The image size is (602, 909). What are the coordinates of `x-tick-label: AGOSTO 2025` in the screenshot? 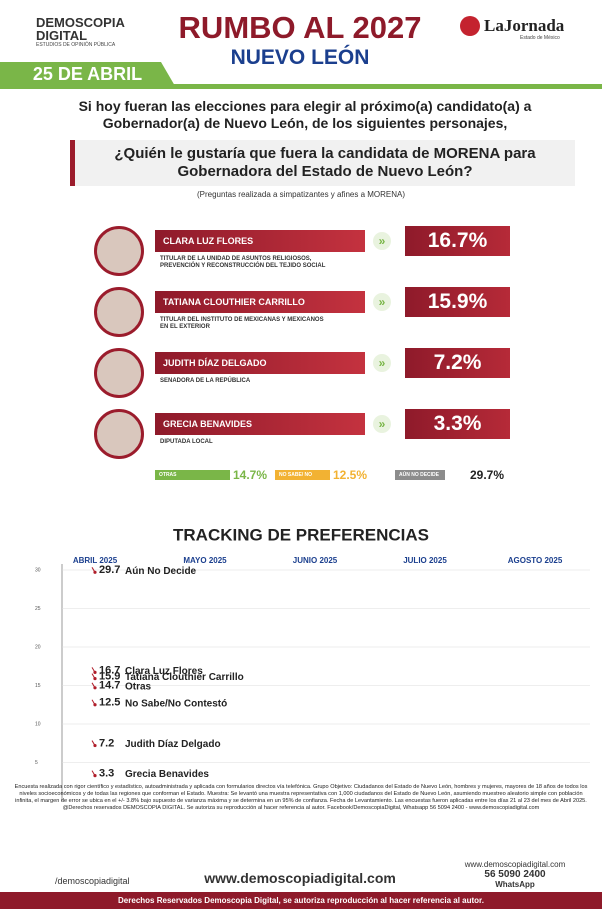 It's located at (535, 560).